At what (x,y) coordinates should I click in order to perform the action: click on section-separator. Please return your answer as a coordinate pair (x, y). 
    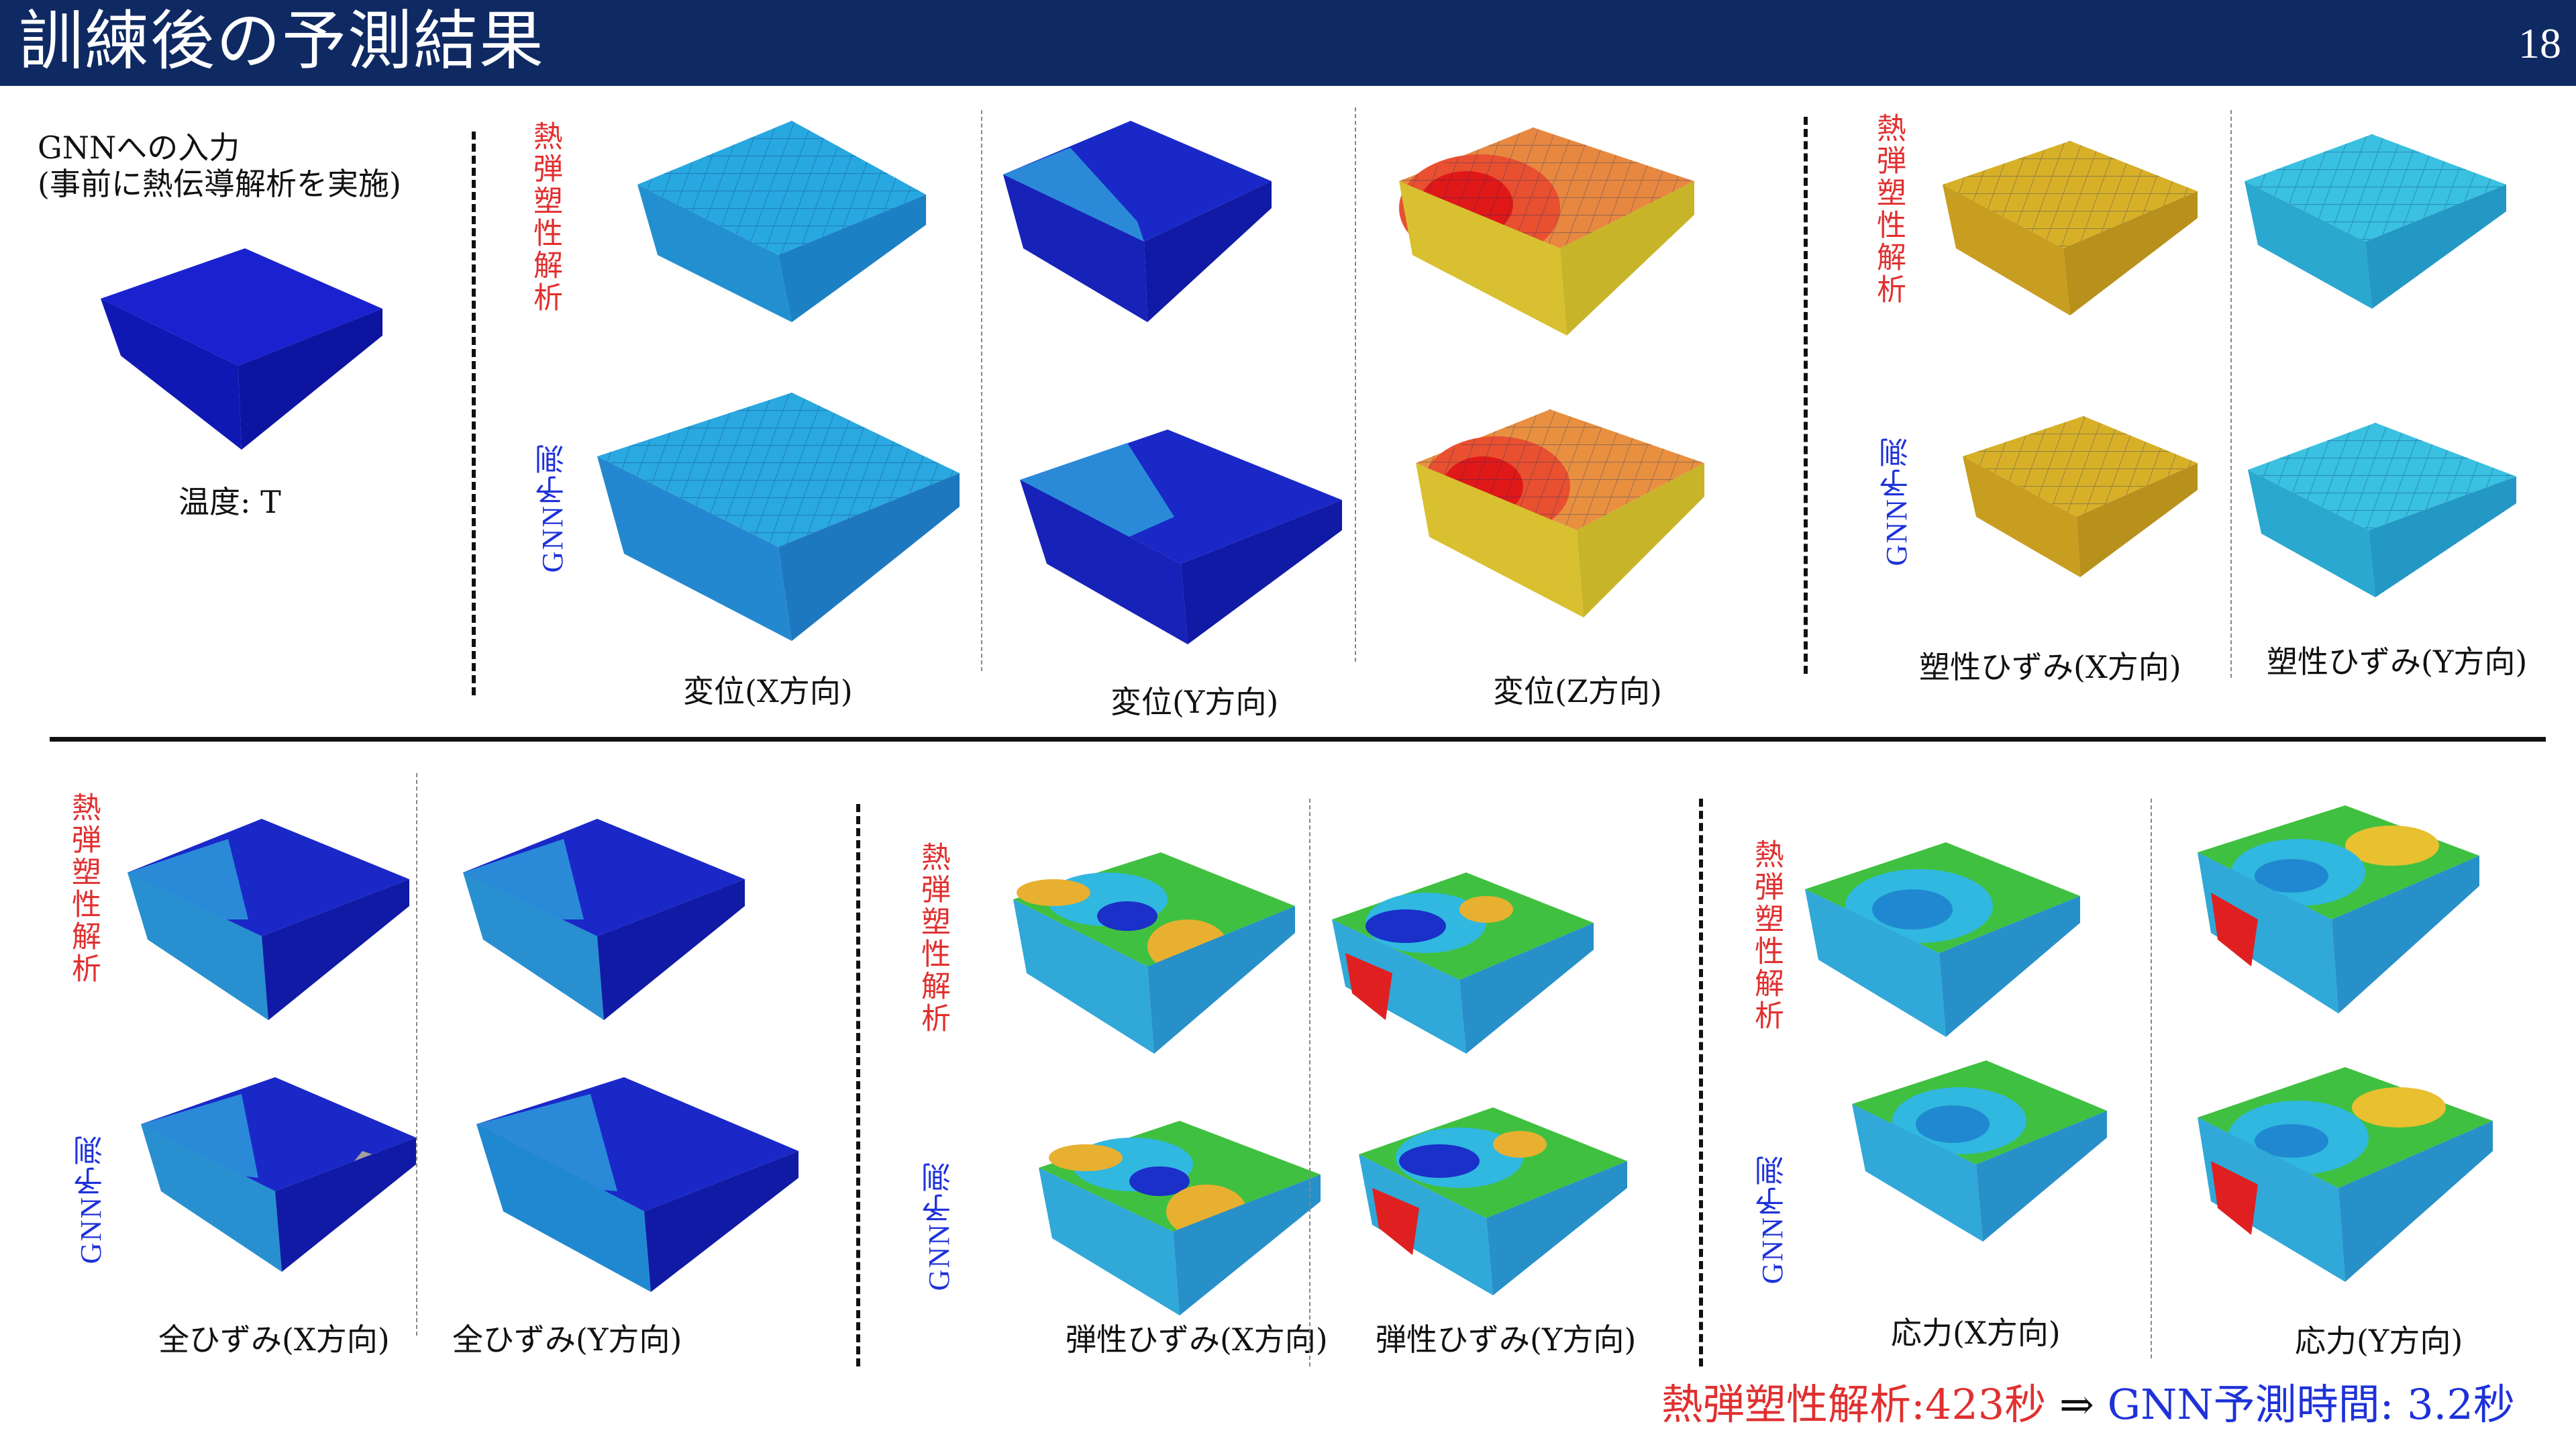
    Looking at the image, I should click on (1298, 739).